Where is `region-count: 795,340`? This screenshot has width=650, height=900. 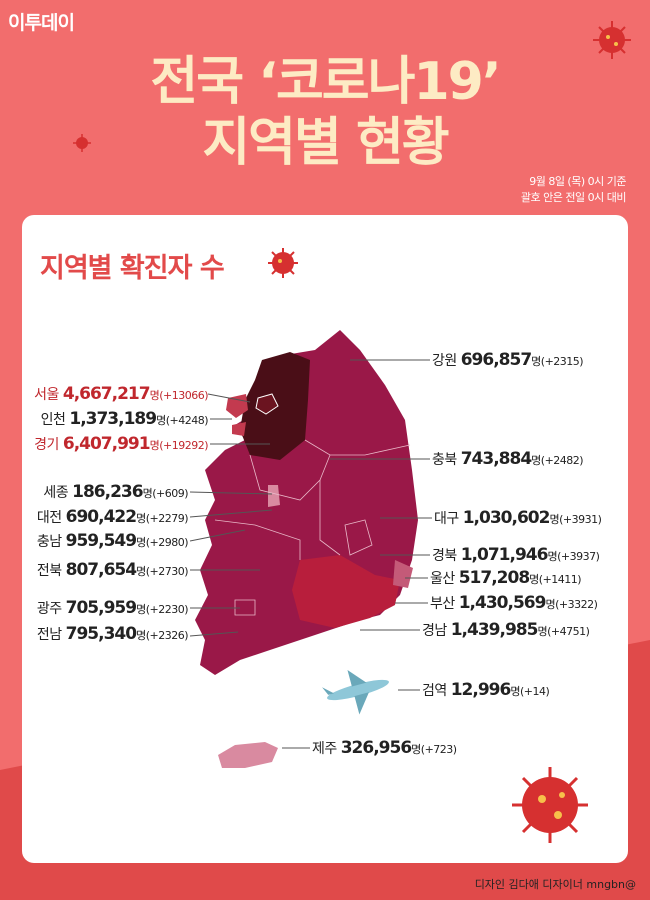
region-count: 795,340 is located at coordinates (101, 634).